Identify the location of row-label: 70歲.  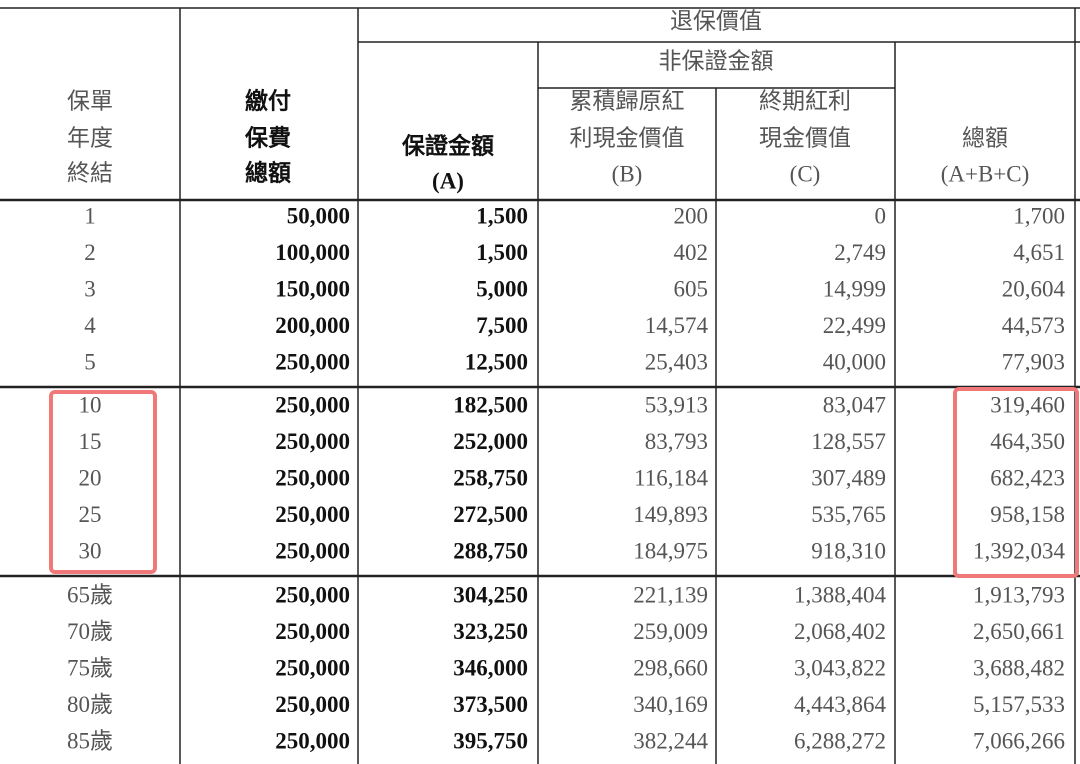
(90, 631).